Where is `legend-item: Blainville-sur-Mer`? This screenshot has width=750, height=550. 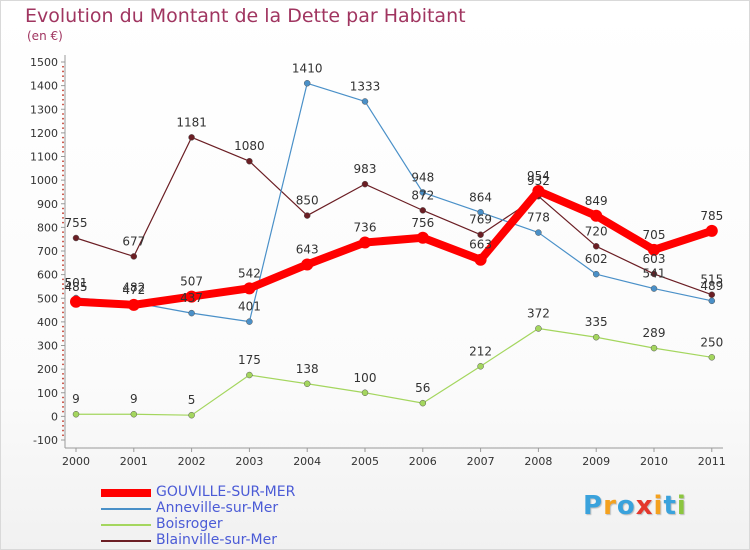 legend-item: Blainville-sur-Mer is located at coordinates (251, 540).